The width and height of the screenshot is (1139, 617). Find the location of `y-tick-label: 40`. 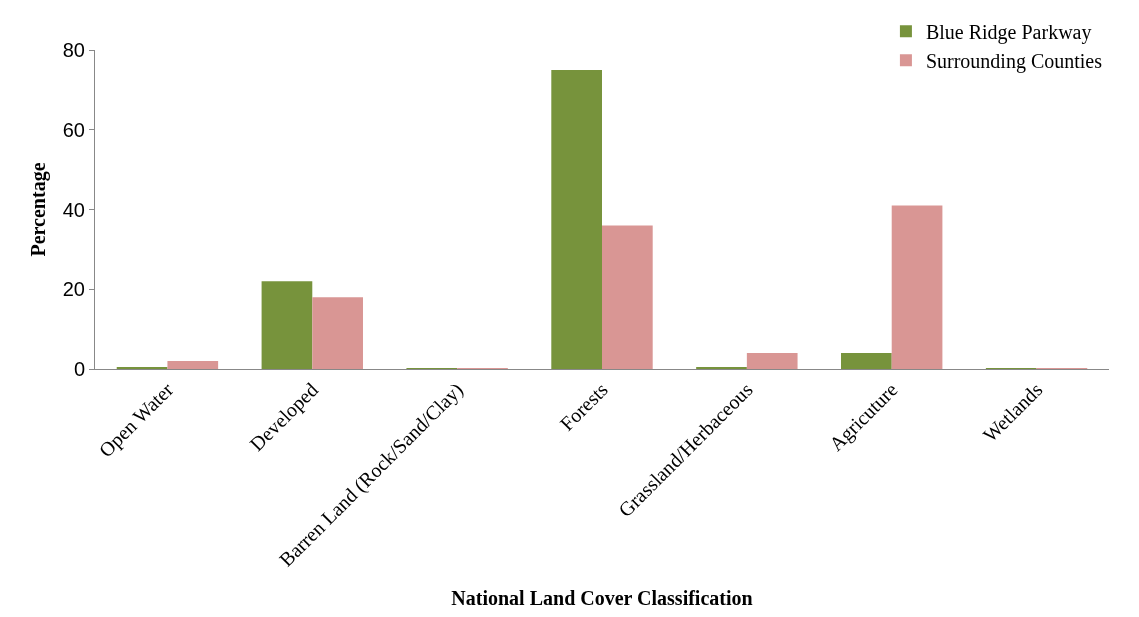

y-tick-label: 40 is located at coordinates (73, 209).